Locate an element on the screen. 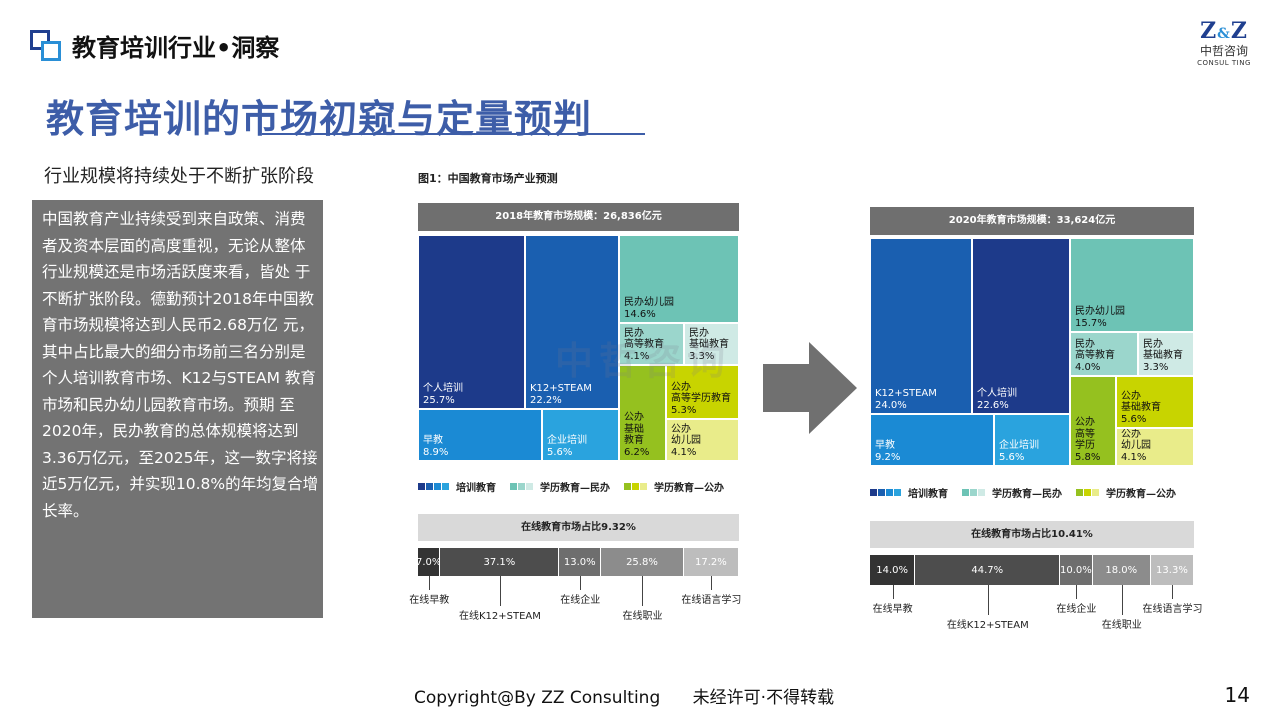 This screenshot has height=720, width=1280. treemap-cell: K12+STEAM 24.0% is located at coordinates (921, 326).